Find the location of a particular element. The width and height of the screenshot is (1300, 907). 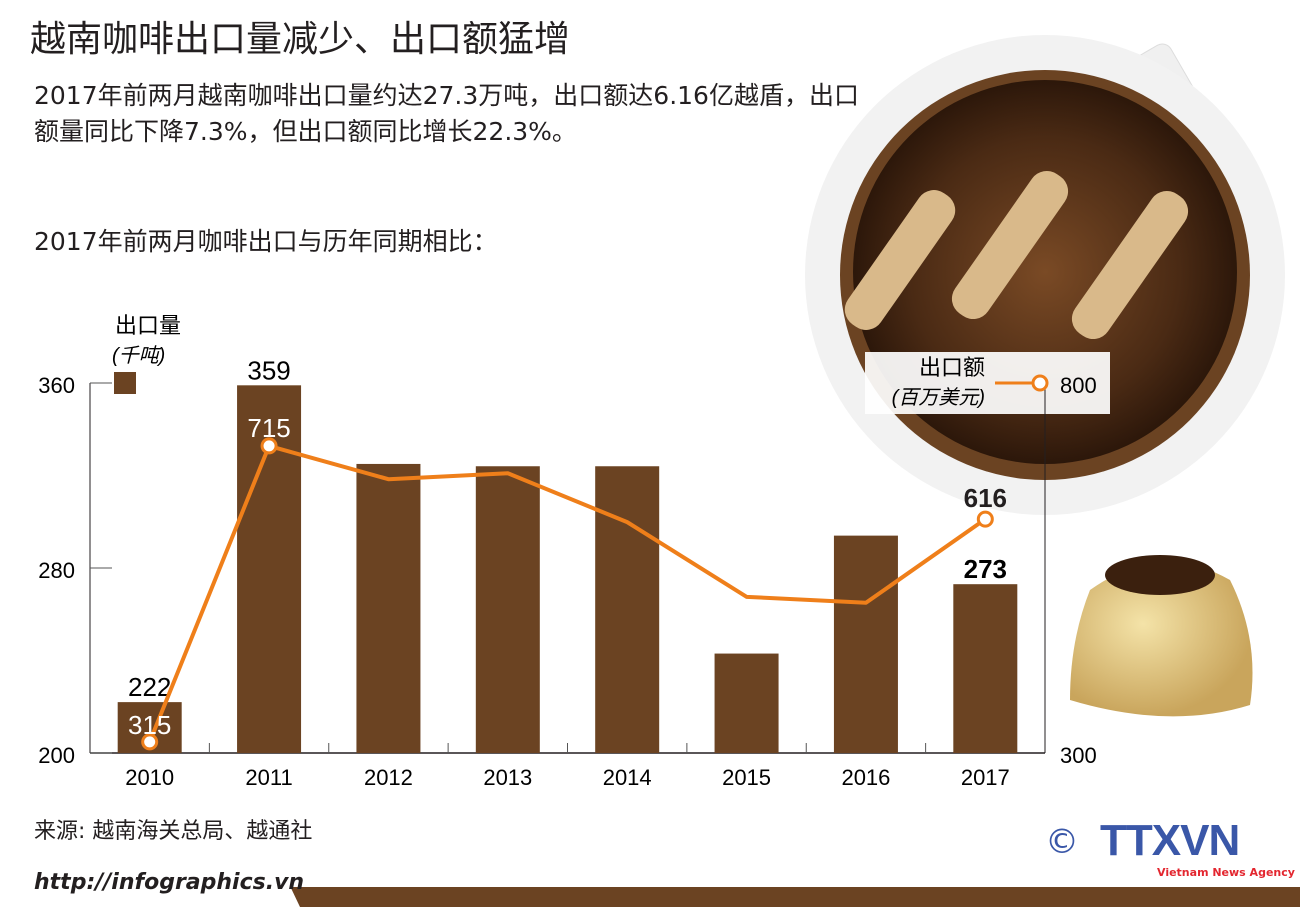

line-value-label: 315 is located at coordinates (149, 725).